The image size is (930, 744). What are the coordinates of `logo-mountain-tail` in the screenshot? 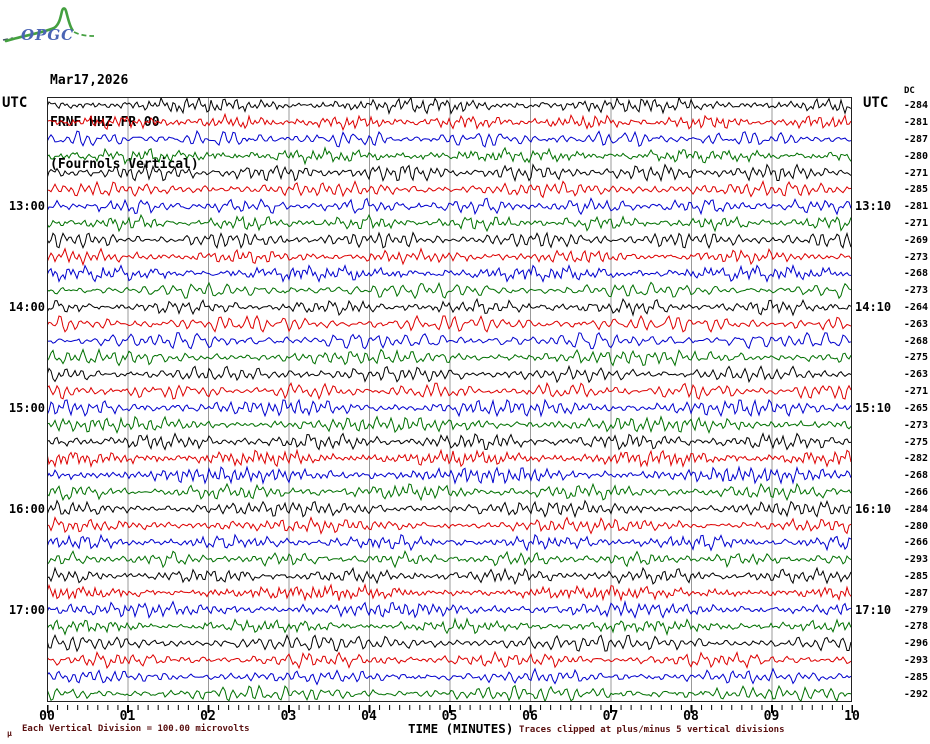 It's located at (84, 34).